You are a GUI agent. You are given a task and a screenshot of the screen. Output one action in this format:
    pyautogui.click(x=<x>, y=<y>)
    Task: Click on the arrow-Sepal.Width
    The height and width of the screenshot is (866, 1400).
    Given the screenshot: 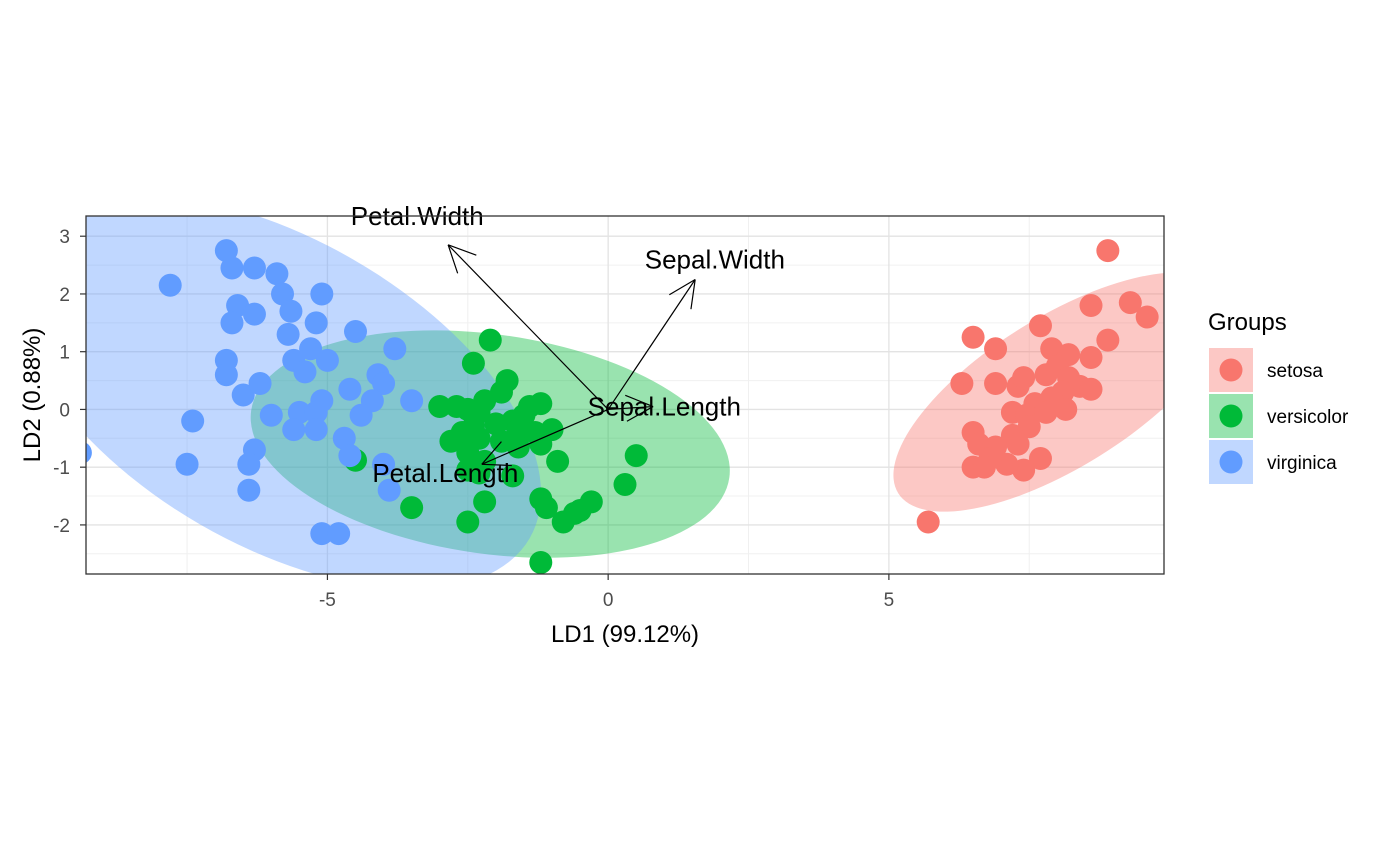 What is the action you would take?
    pyautogui.click(x=651, y=344)
    